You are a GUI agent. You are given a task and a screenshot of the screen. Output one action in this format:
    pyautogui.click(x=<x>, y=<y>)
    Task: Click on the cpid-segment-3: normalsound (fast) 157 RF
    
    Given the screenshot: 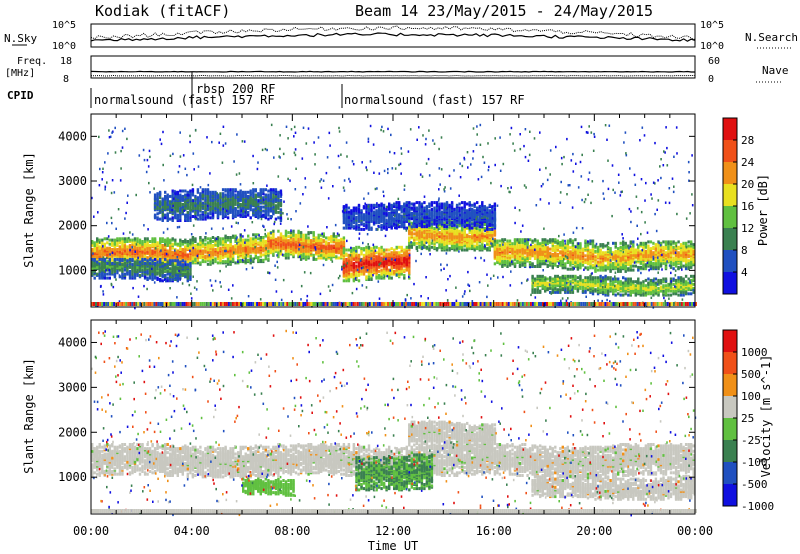 What is the action you would take?
    pyautogui.click(x=434, y=100)
    